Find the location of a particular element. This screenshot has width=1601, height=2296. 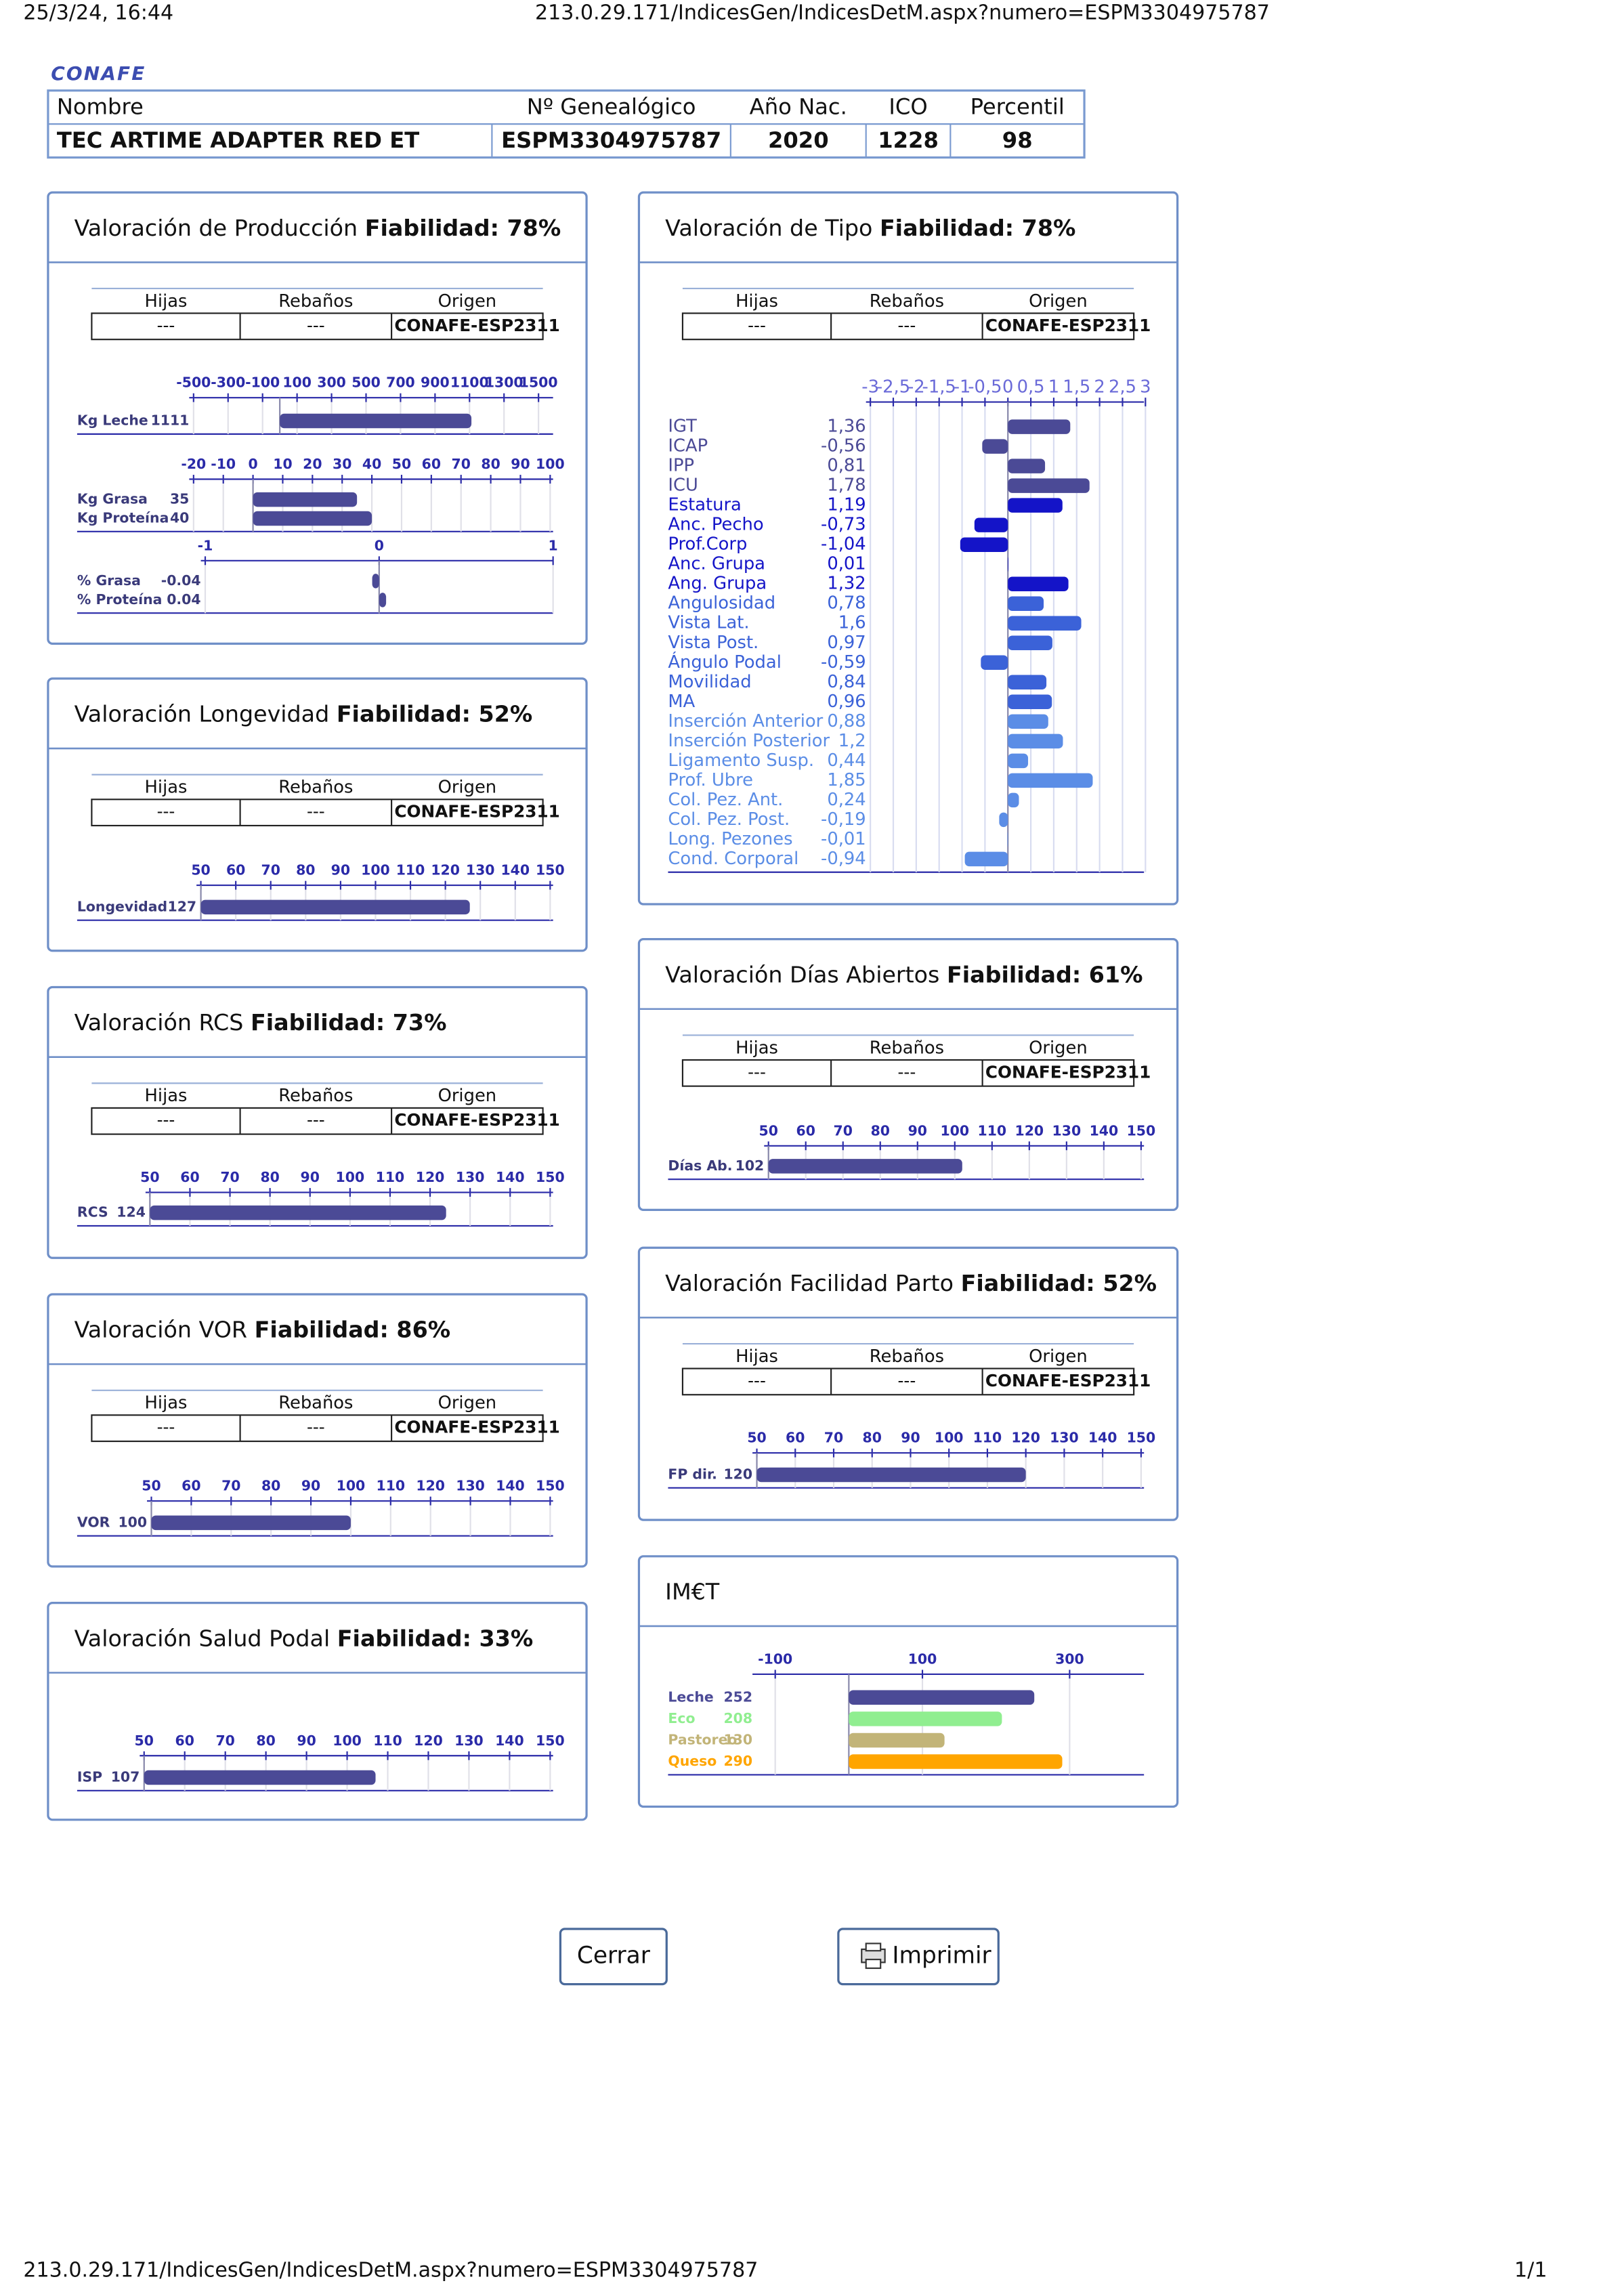

x-tick-label: 300 is located at coordinates (1069, 1659).